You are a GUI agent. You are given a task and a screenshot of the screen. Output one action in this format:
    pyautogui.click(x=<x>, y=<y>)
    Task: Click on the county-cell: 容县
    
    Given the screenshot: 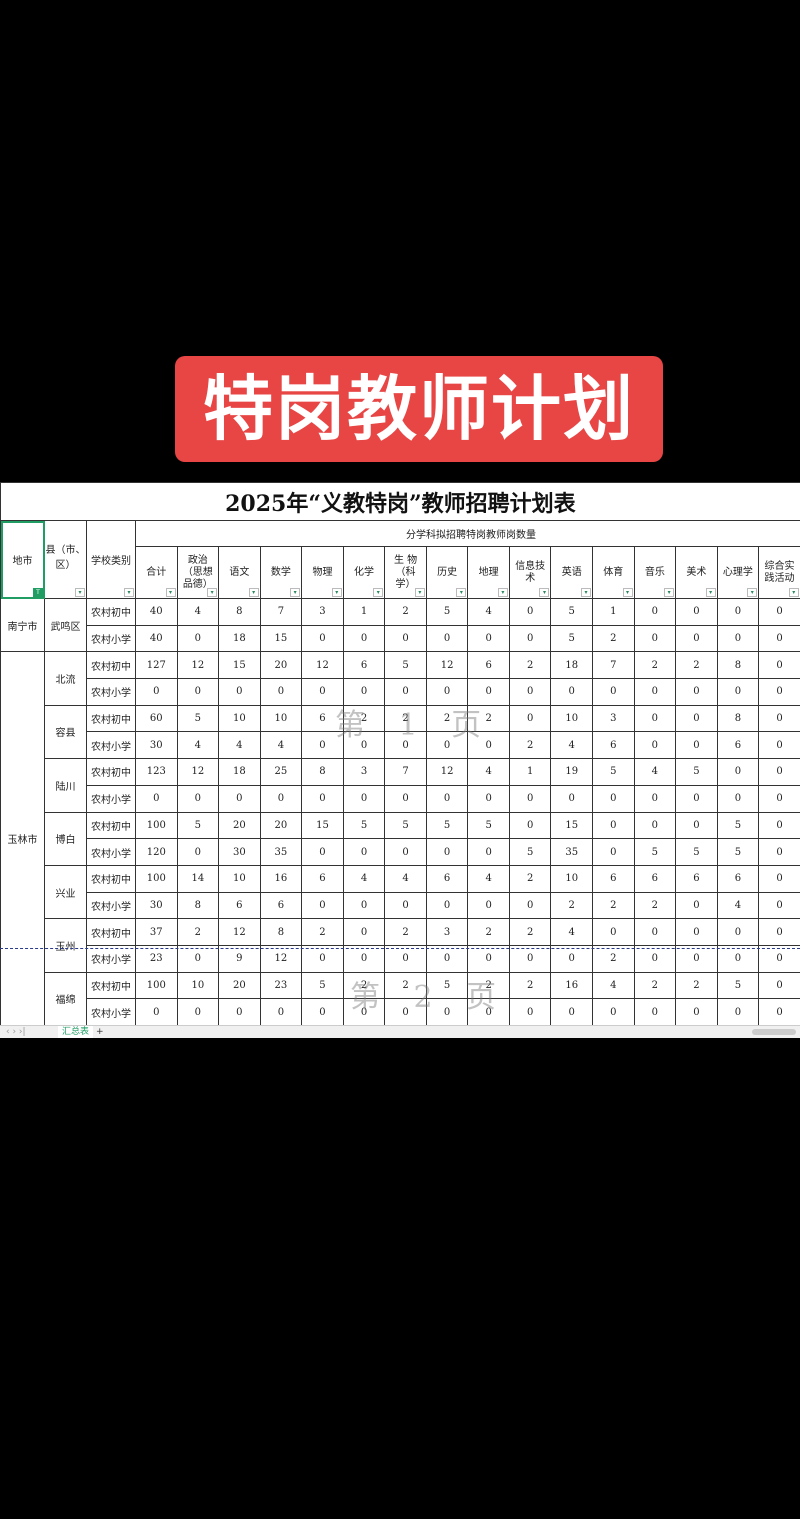 What is the action you would take?
    pyautogui.click(x=65, y=732)
    